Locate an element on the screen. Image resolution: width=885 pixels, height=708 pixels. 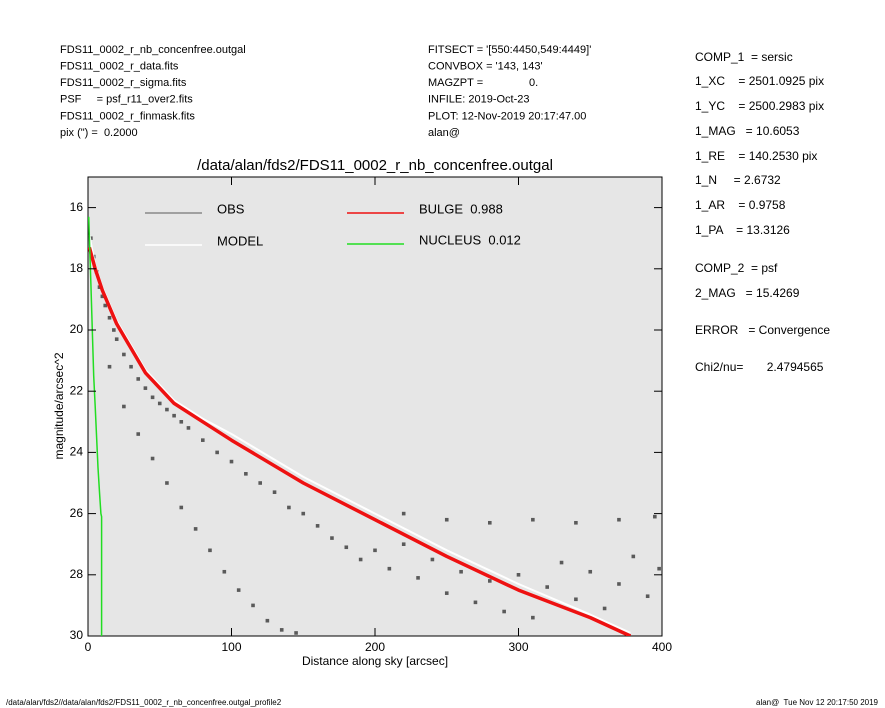
x-tick-label: 100 is located at coordinates (231, 647).